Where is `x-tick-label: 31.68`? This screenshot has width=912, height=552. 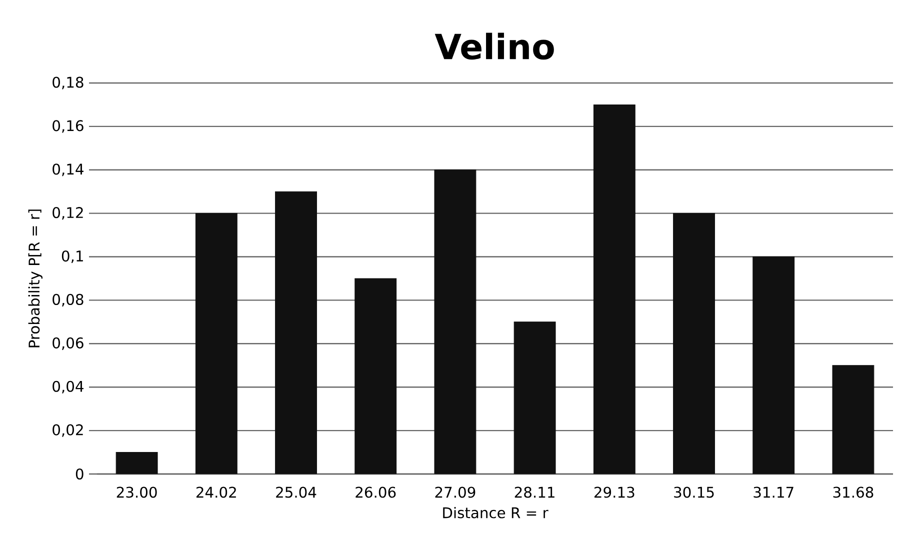 x-tick-label: 31.68 is located at coordinates (853, 492).